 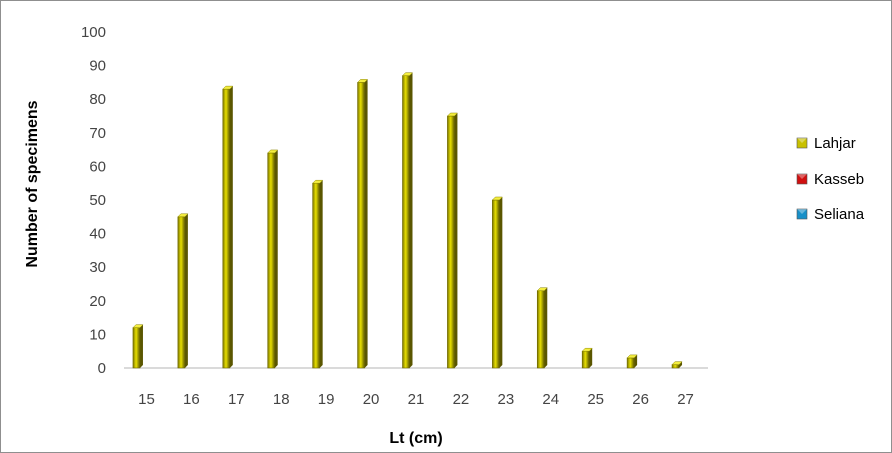 I want to click on x-tick-label: 21, so click(x=416, y=399).